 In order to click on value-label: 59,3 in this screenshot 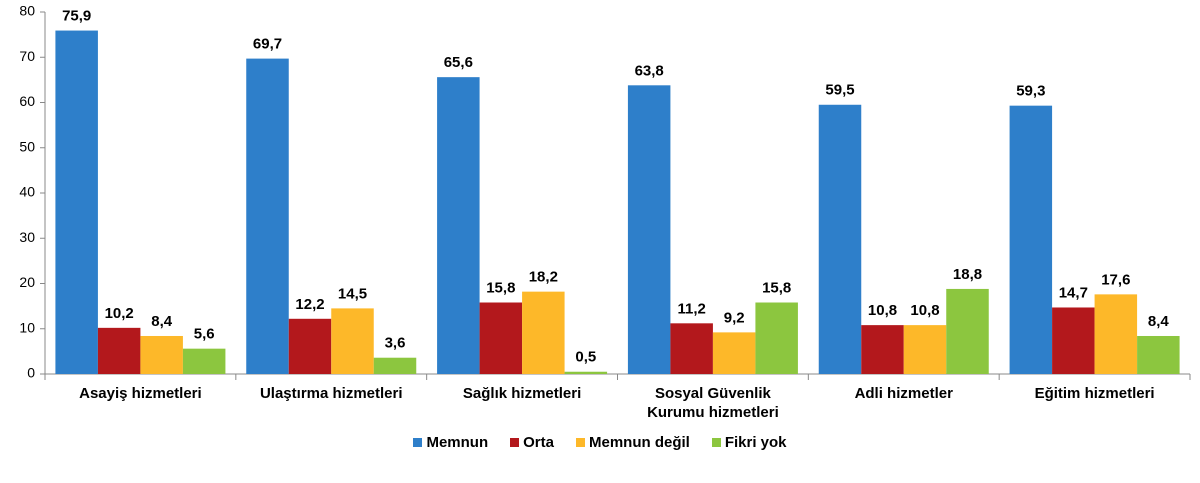, I will do `click(1030, 91)`.